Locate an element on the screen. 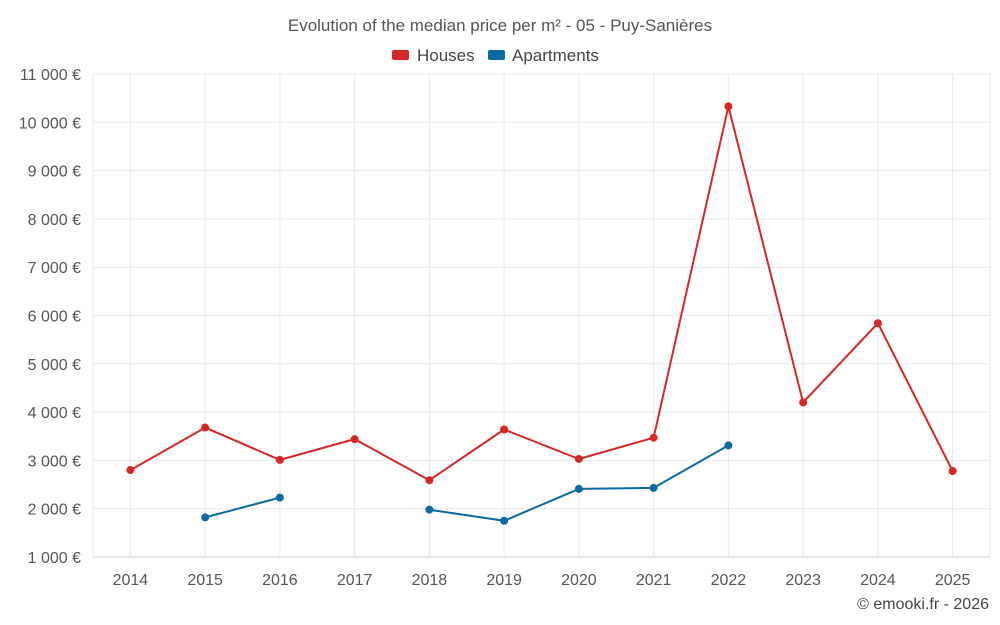 The height and width of the screenshot is (625, 1000). y-tick-label: 3 000 € is located at coordinates (54, 461).